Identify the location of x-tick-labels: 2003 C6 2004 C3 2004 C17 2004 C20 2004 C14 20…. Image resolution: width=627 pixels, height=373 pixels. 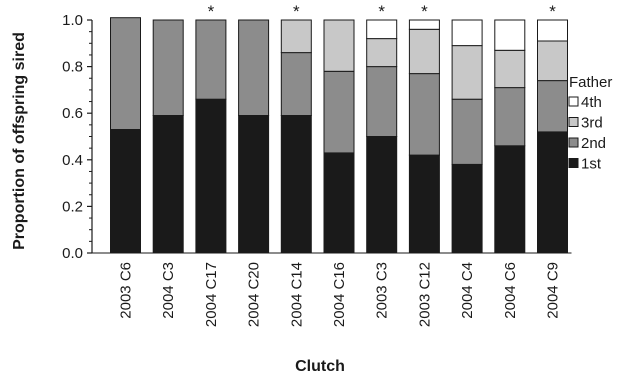
(340, 294).